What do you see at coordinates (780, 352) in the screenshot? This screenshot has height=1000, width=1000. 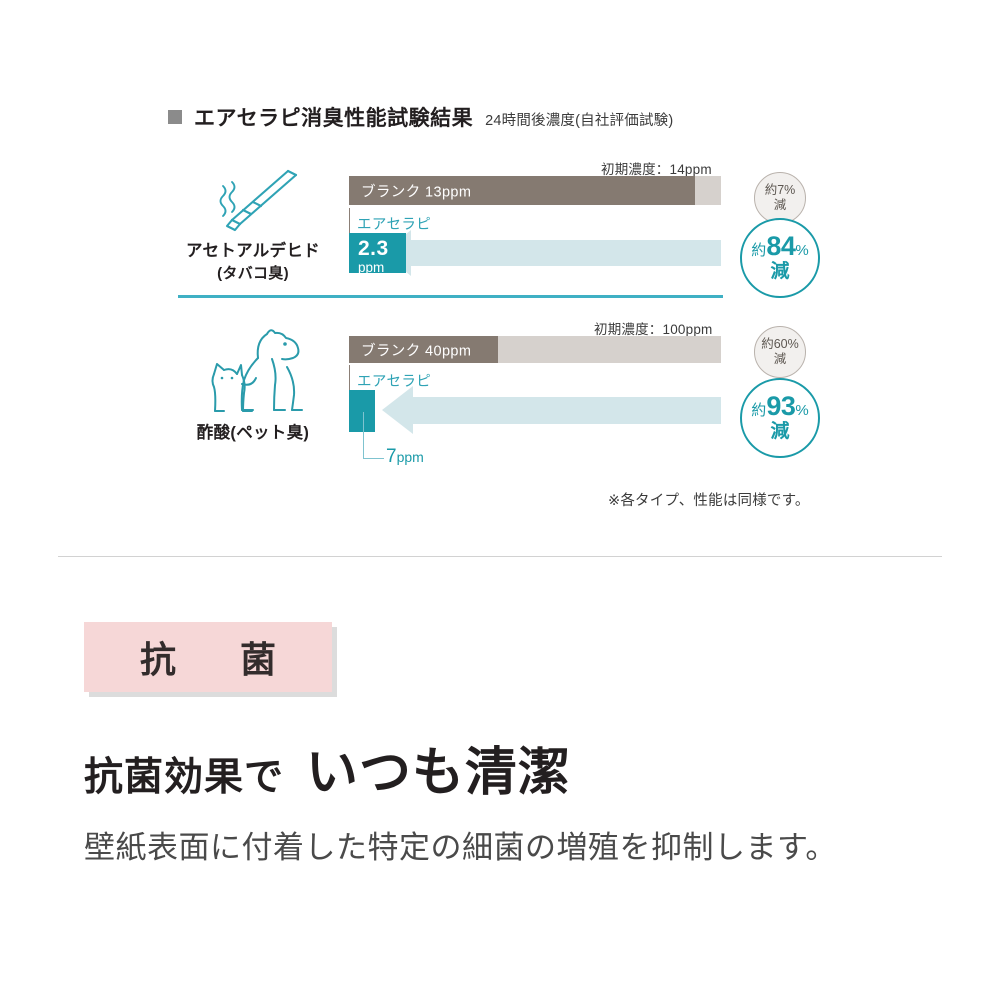 I see `badge-reduction-blank-acetic-acid: 約60% 減` at bounding box center [780, 352].